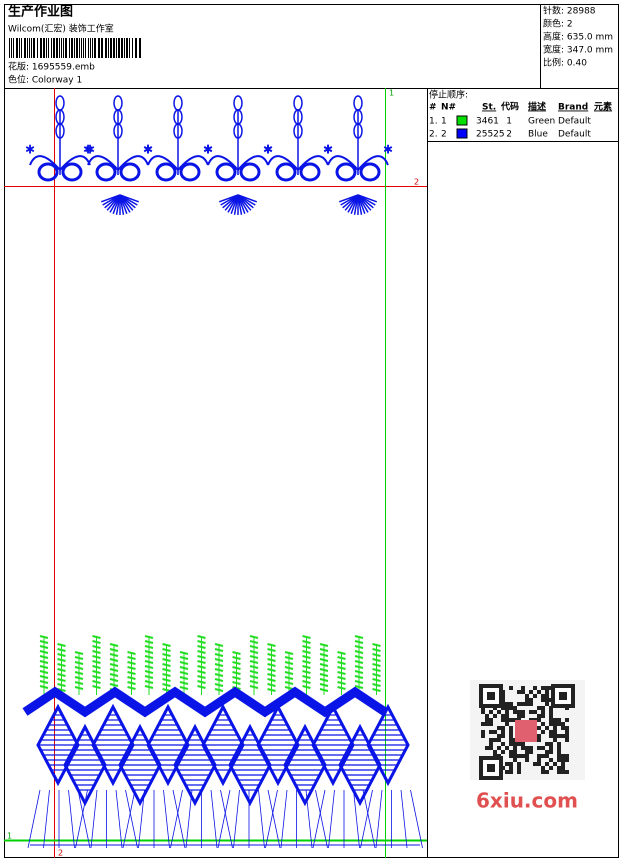  I want to click on cell: 3461, so click(487, 122).